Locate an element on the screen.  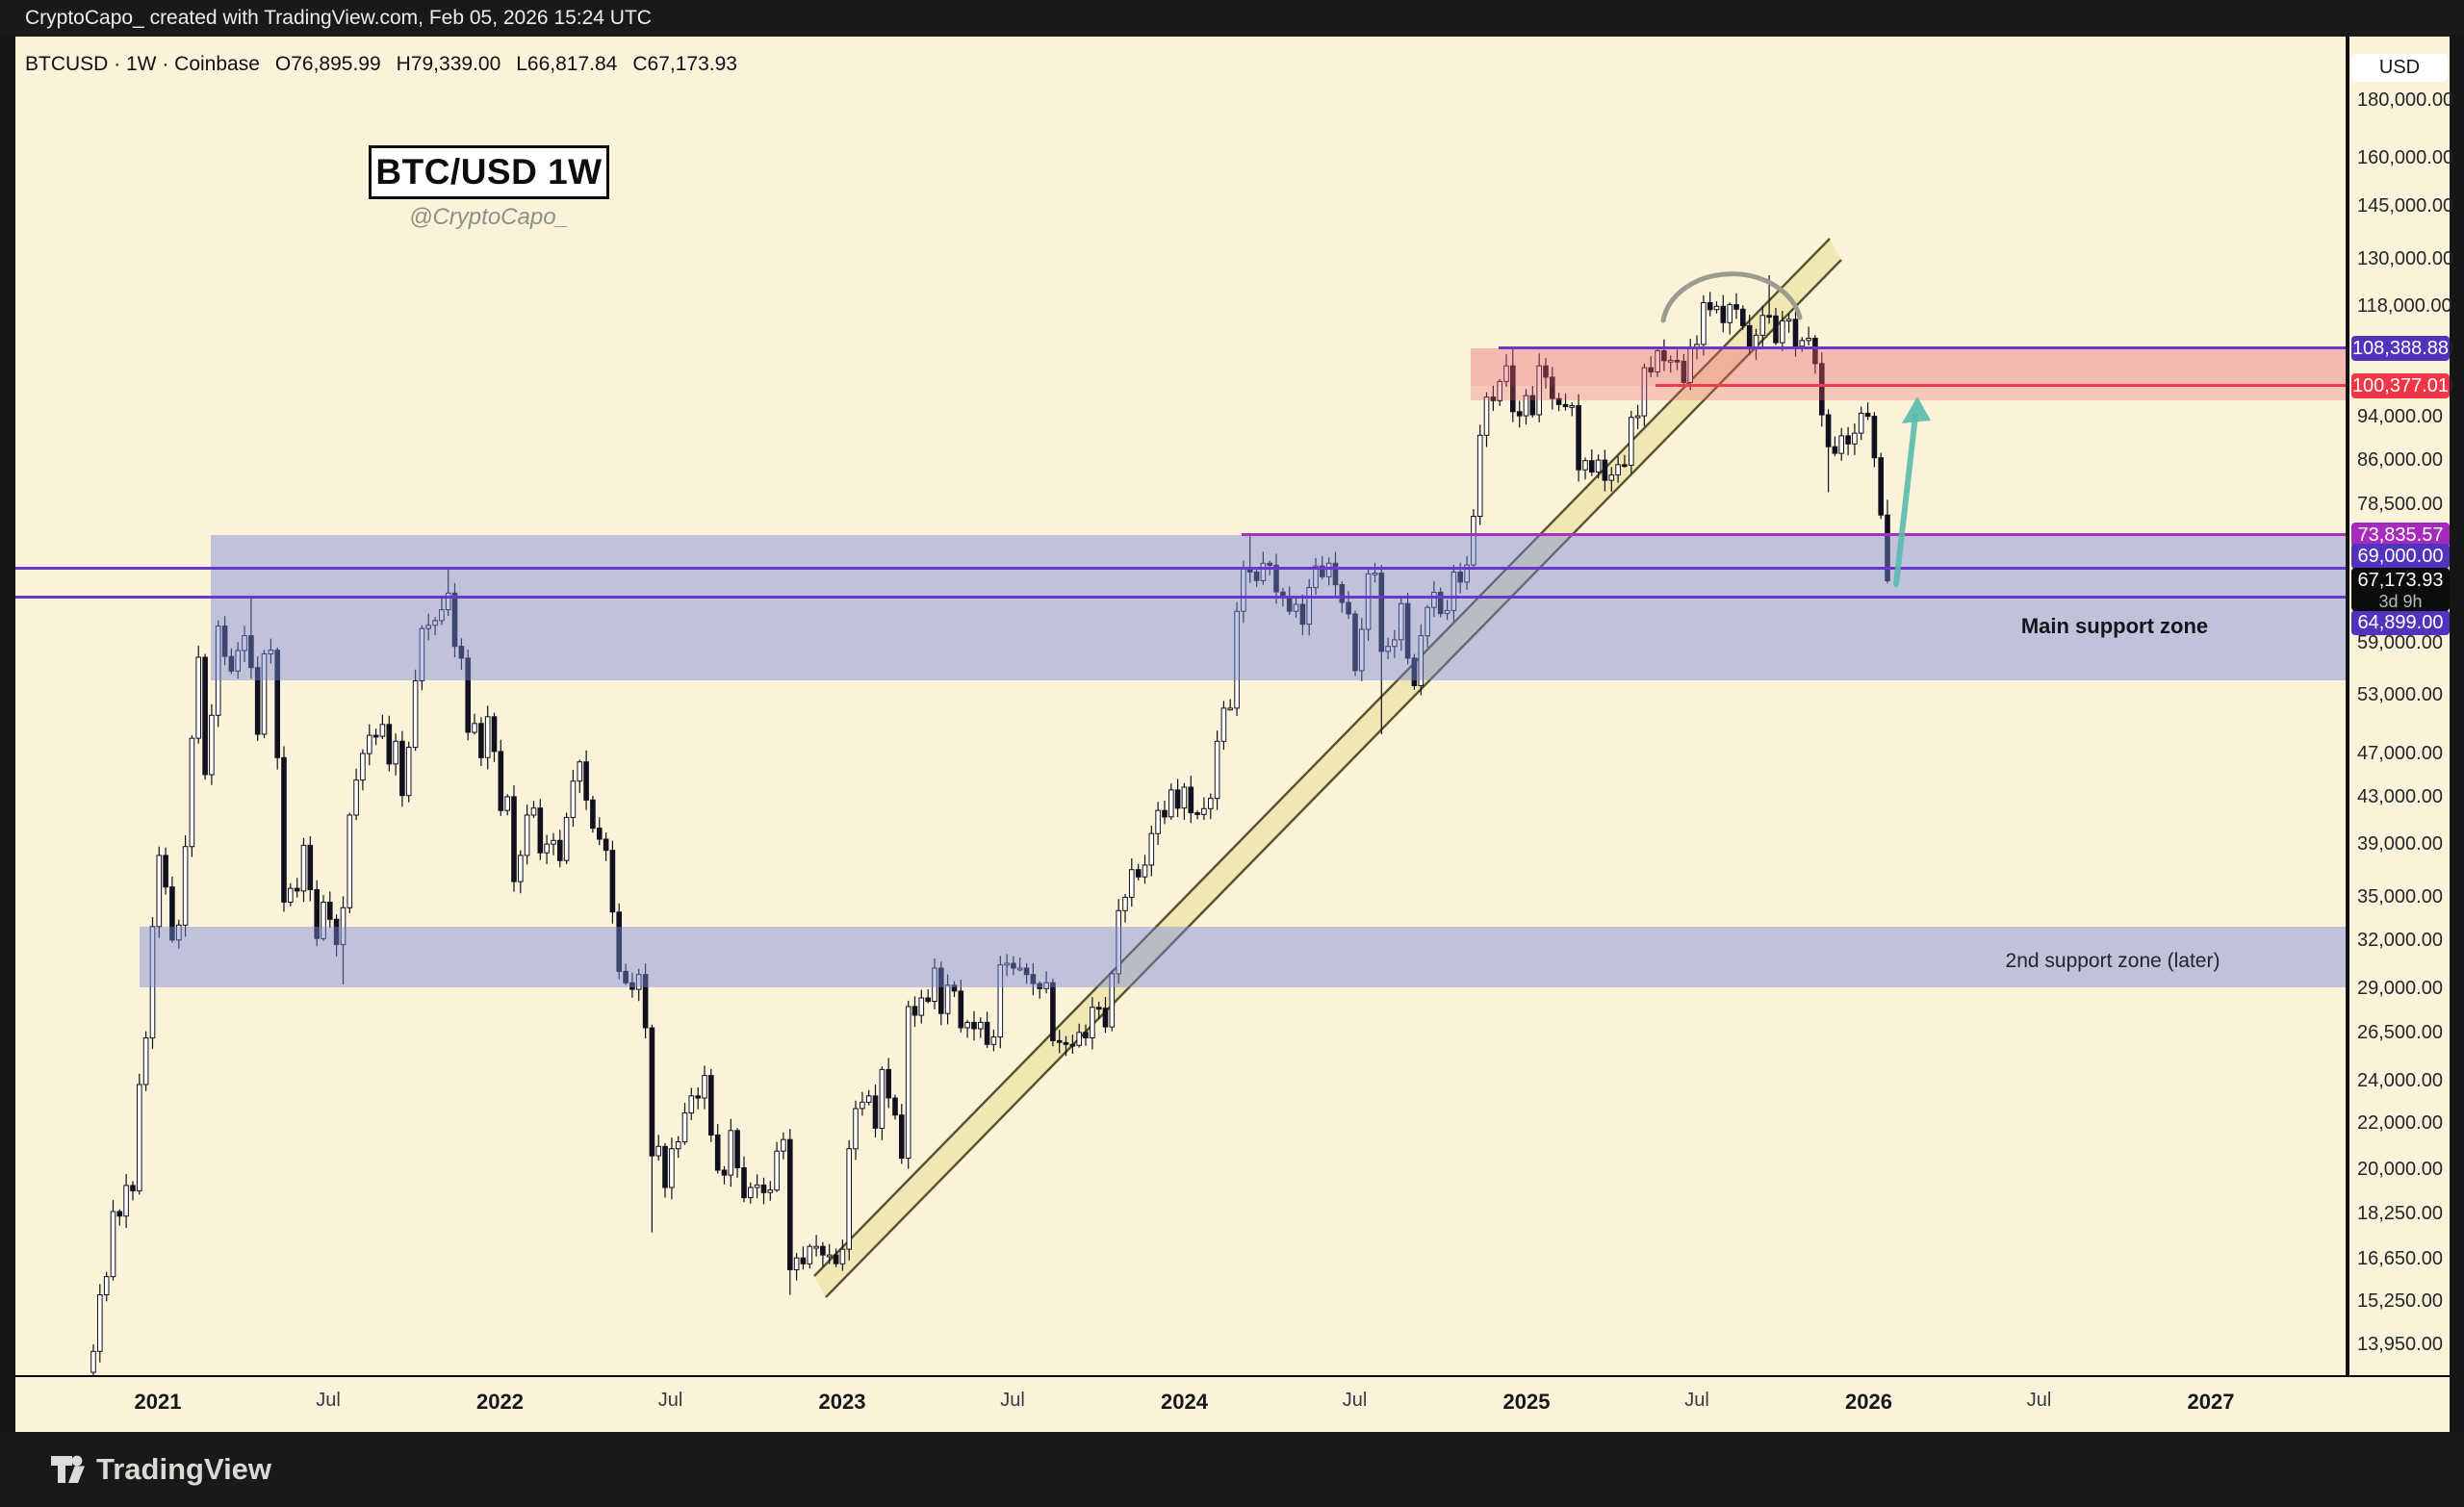
price-tick: 35,000.00 is located at coordinates (2400, 897).